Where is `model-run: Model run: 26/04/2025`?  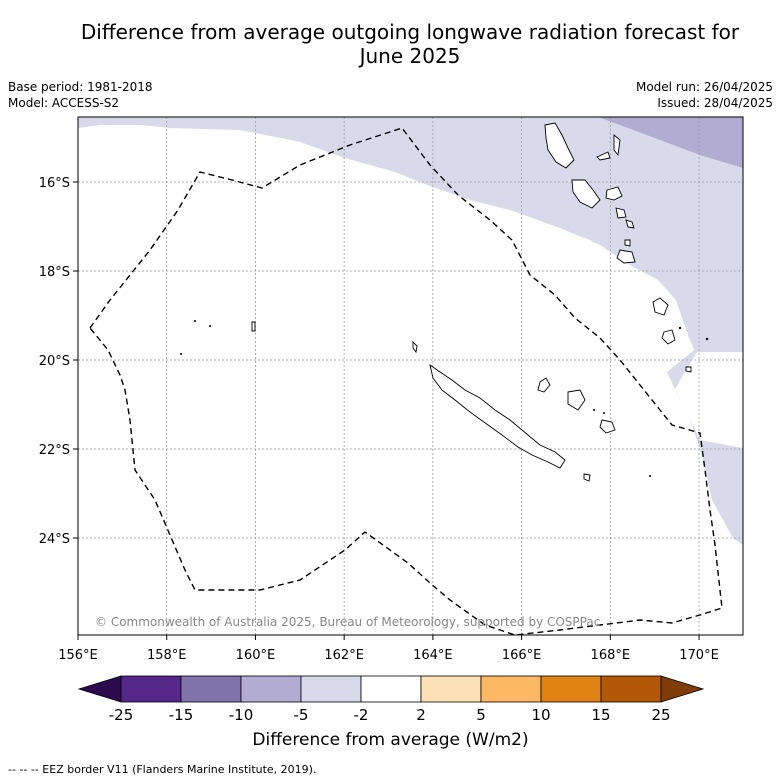 model-run: Model run: 26/04/2025 is located at coordinates (704, 87).